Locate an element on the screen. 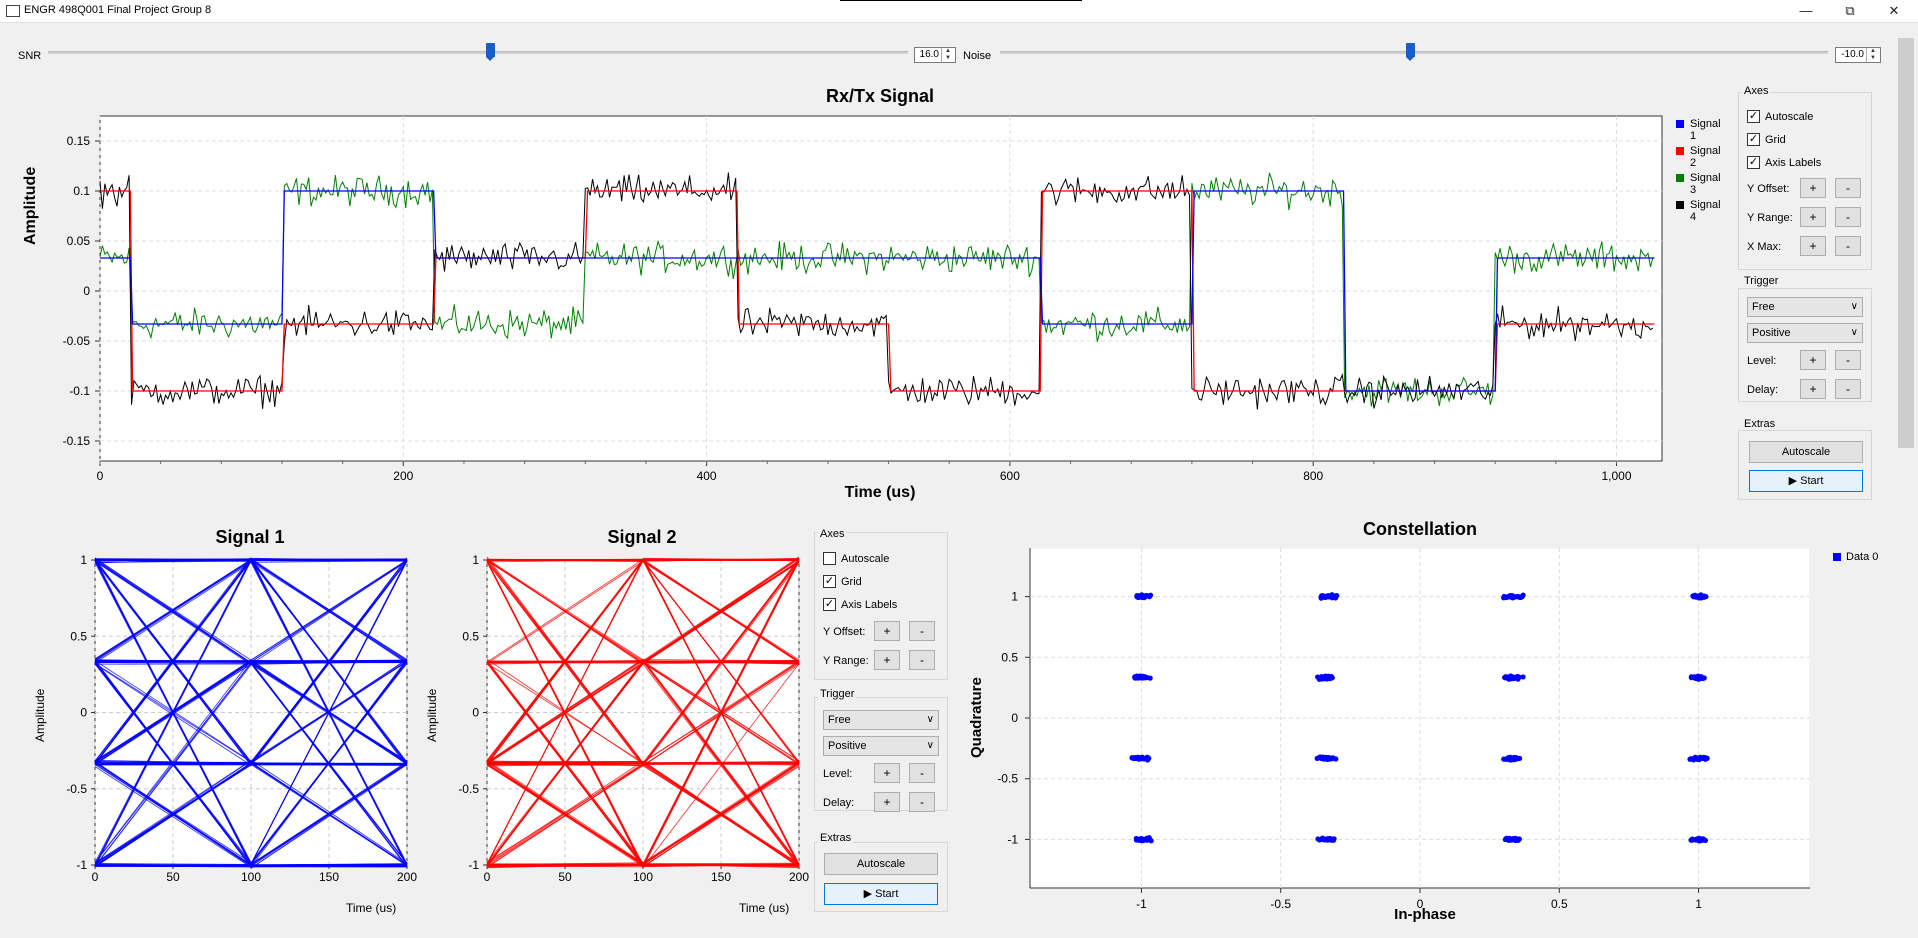 The image size is (1918, 938). mid-trigger-slope-select: Positive ∨ is located at coordinates (881, 746).